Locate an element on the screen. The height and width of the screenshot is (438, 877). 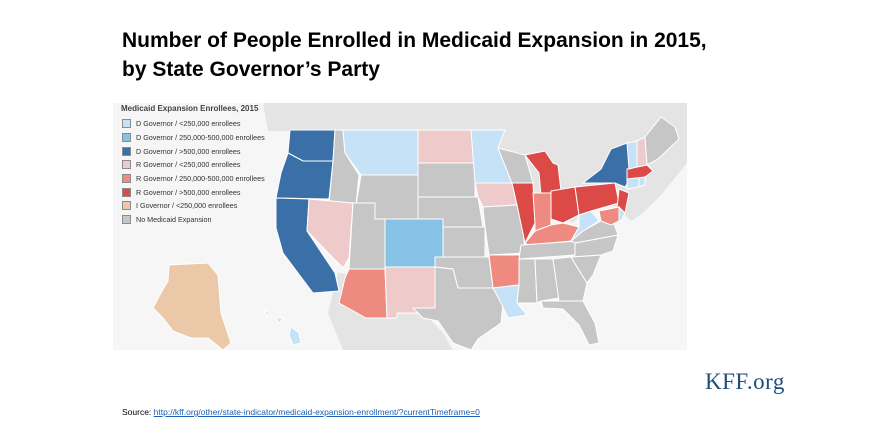
legend-title: Medicaid Expansion Enrollees, 2015 is located at coordinates (190, 108).